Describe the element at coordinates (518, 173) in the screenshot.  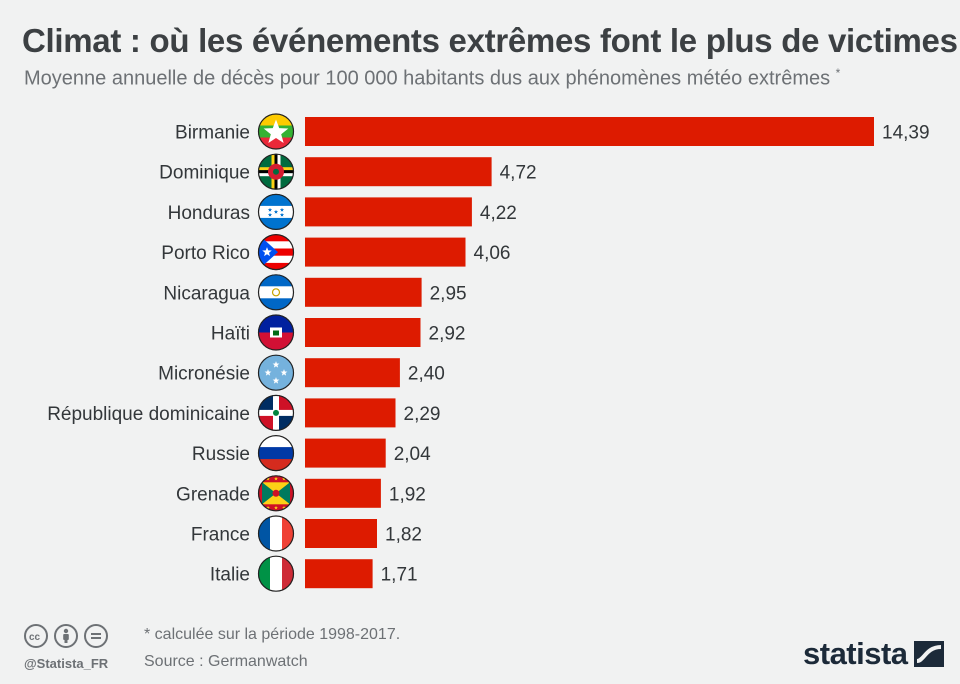
I see `value-label-dominique: 4,72` at that location.